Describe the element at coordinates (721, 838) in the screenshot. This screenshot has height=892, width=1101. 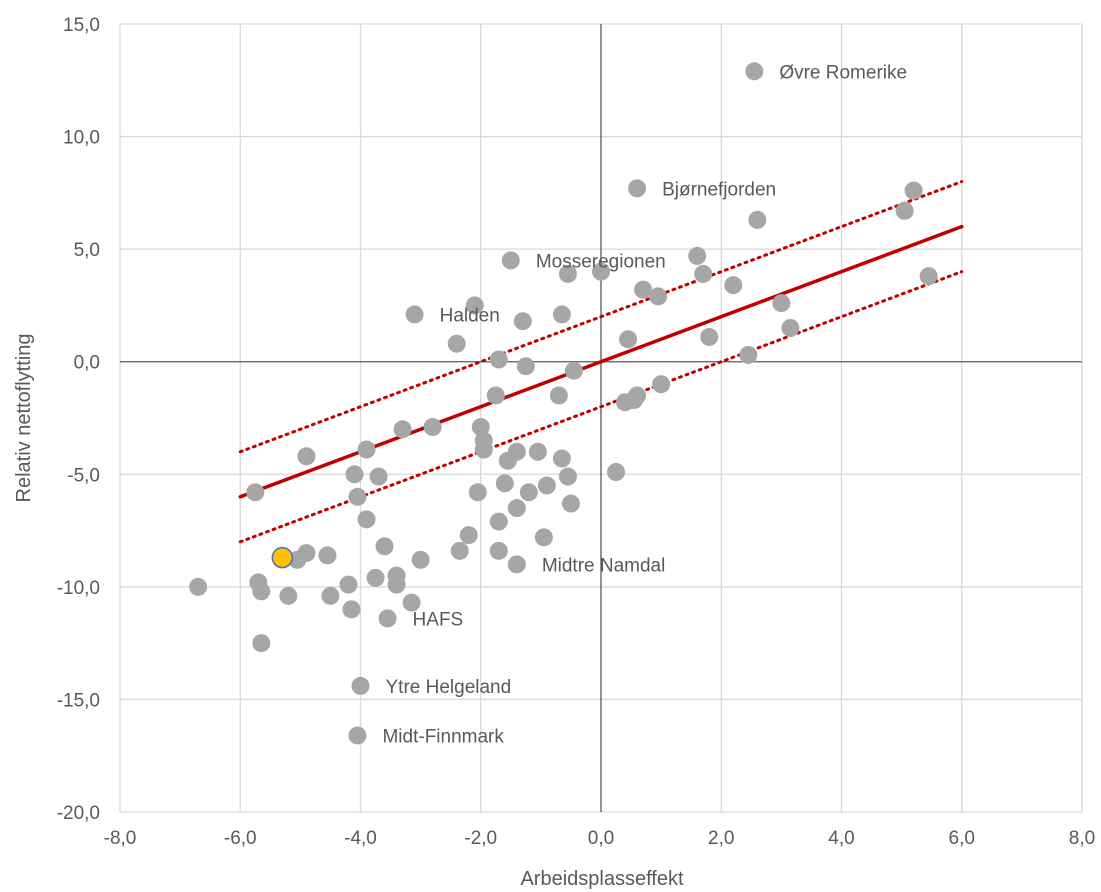
I see `x-tick-label: 2,0` at that location.